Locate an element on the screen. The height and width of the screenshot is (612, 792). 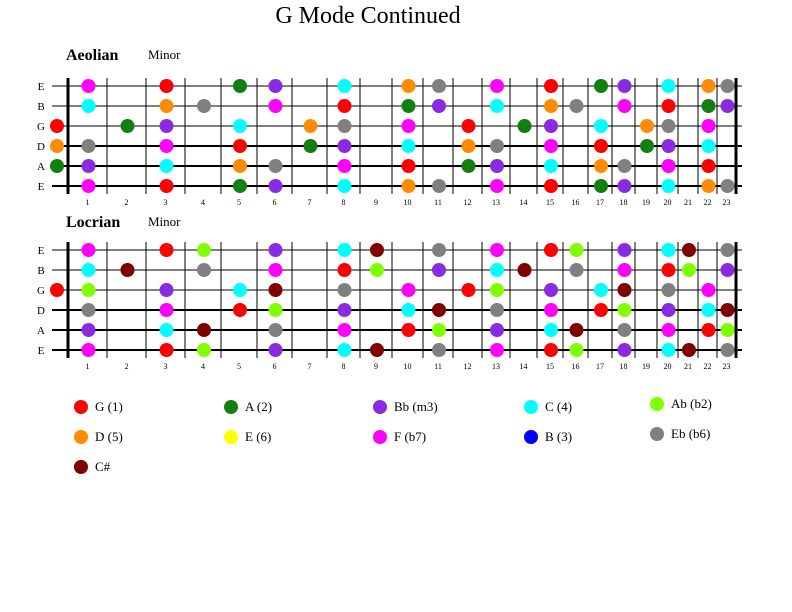
page-title: G Mode Continued is located at coordinates (368, 16).